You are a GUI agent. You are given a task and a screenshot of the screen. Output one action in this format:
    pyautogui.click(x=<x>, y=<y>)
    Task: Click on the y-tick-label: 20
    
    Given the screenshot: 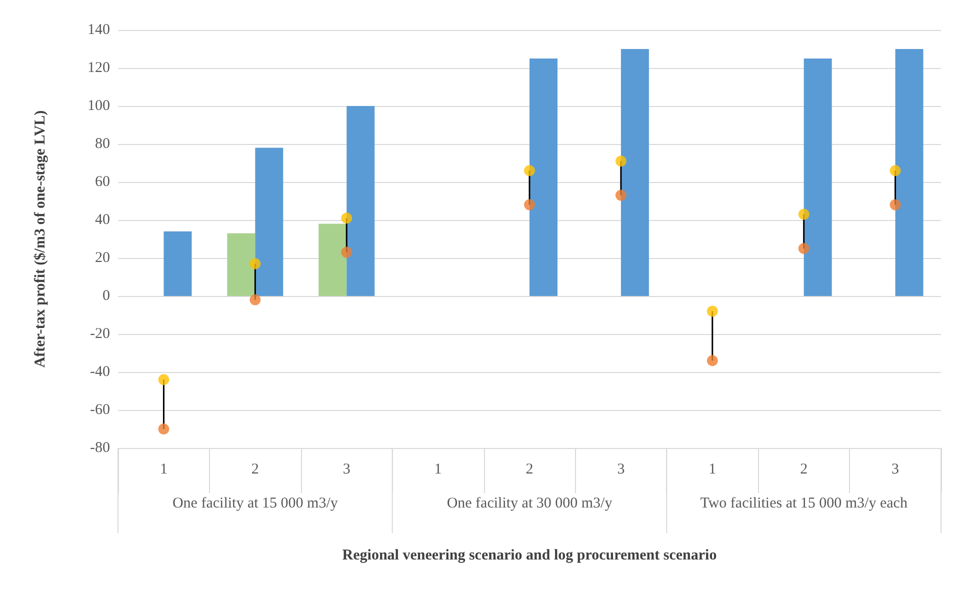 What is the action you would take?
    pyautogui.click(x=102, y=258)
    